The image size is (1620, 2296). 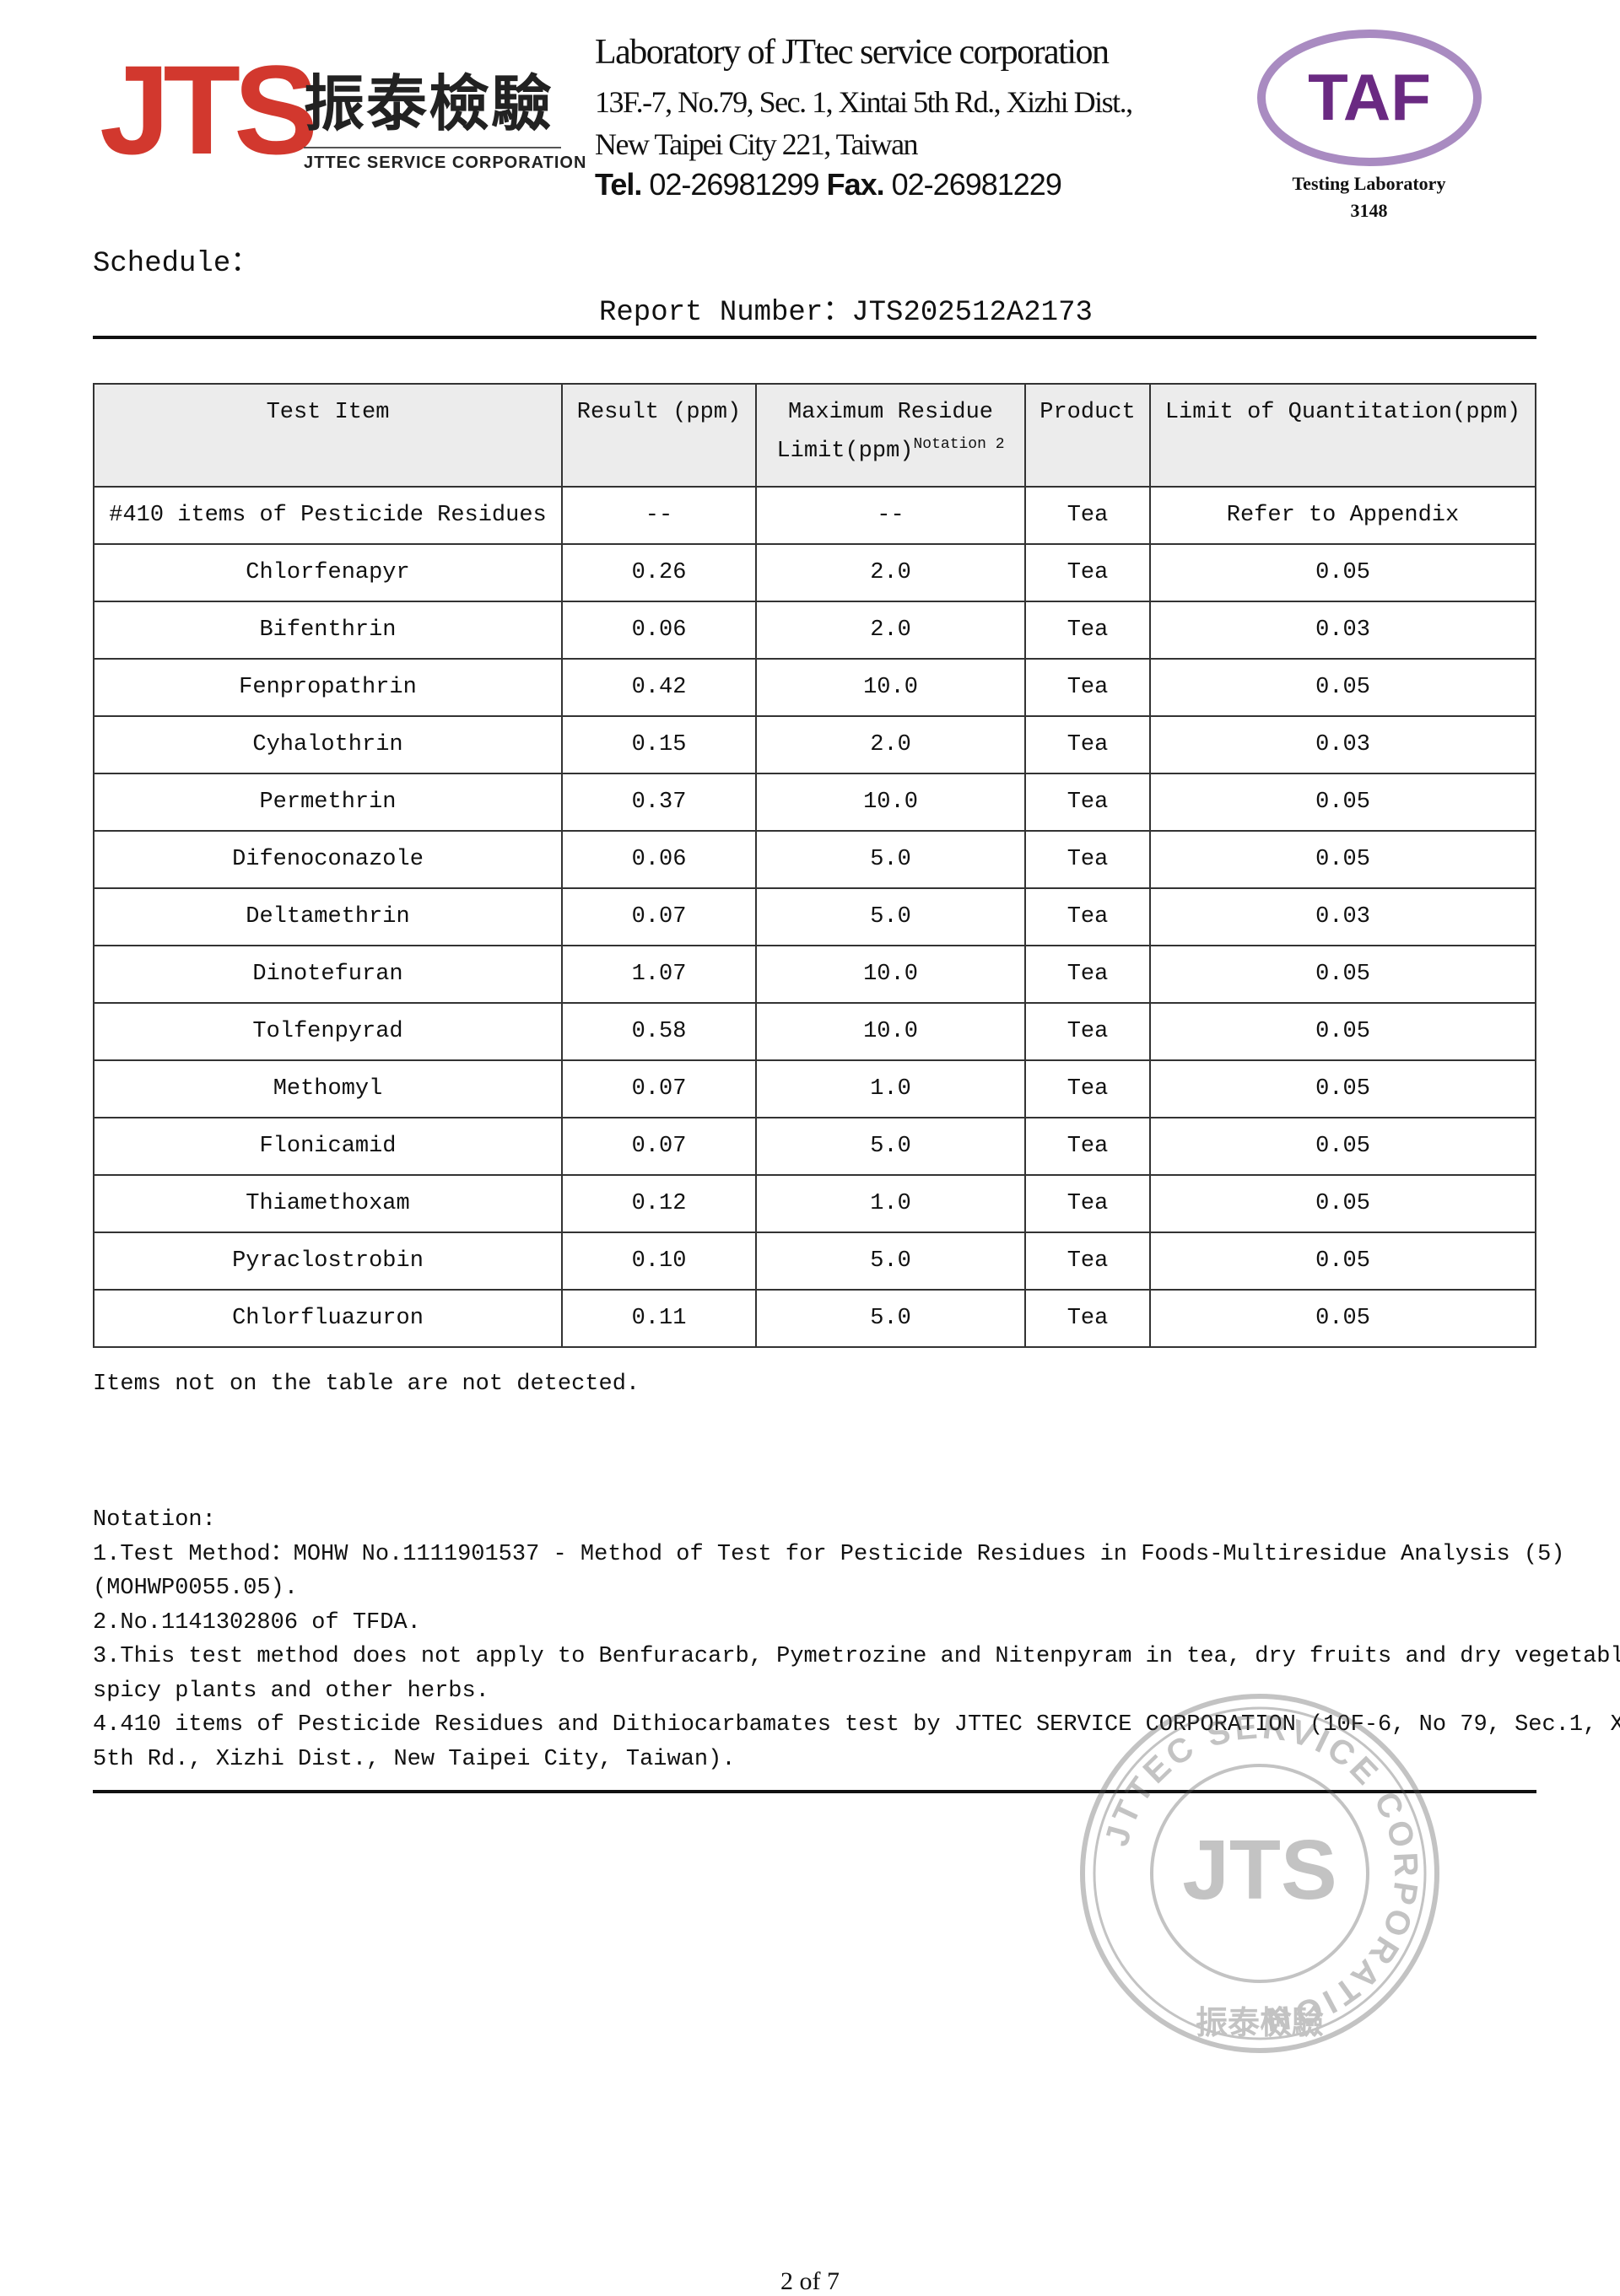 I want to click on cell-result: 0.26, so click(x=659, y=572).